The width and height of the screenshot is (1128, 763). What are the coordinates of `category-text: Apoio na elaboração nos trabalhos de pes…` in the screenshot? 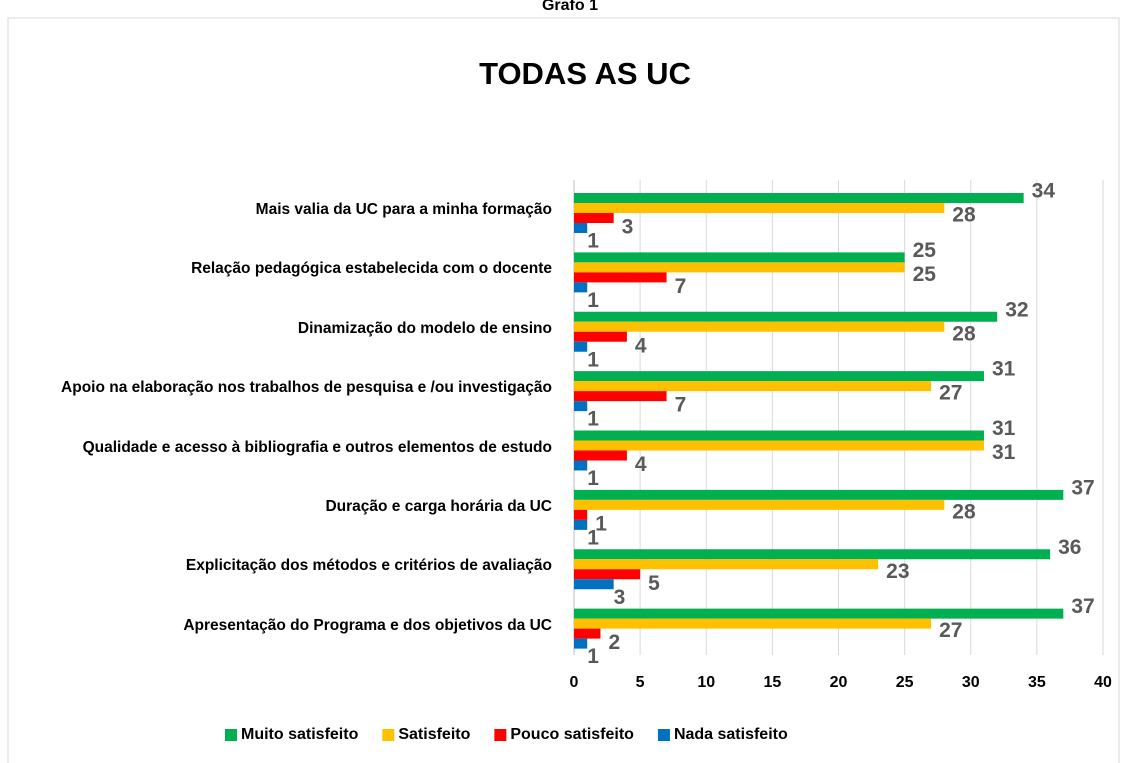 It's located at (306, 388).